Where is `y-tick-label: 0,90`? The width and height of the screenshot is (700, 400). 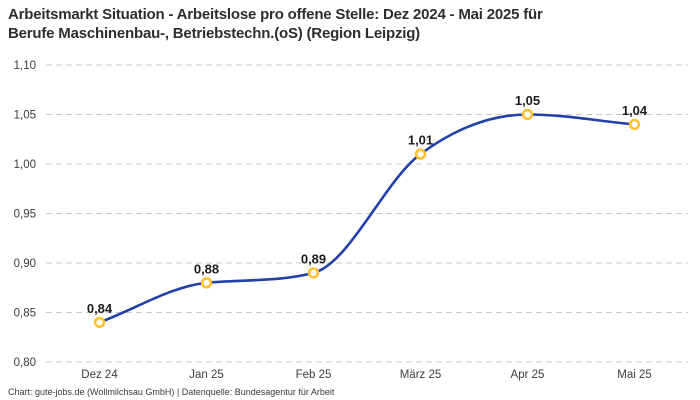 y-tick-label: 0,90 is located at coordinates (25, 264).